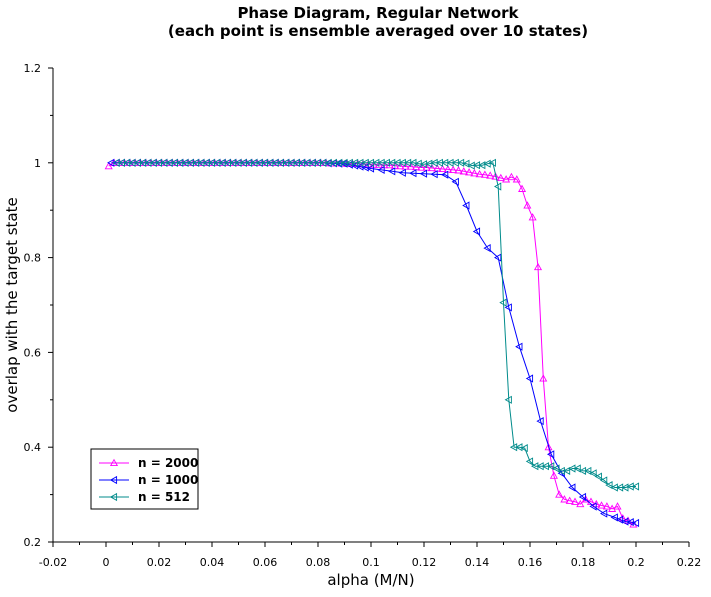 Image resolution: width=711 pixels, height=597 pixels. Describe the element at coordinates (33, 542) in the screenshot. I see `y-tick-label: 0.2` at that location.